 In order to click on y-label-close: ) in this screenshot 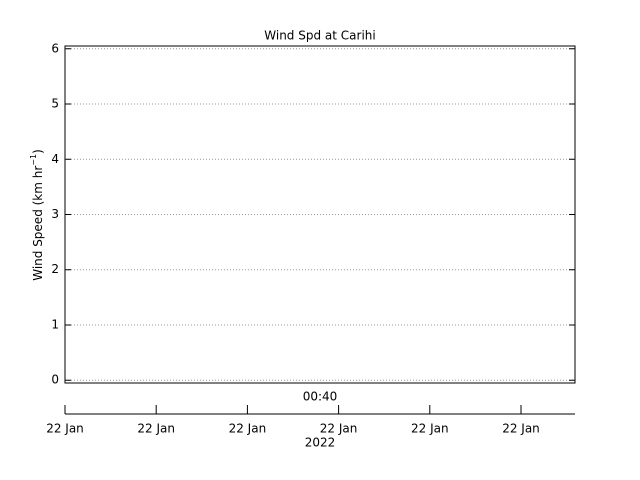, I will do `click(38, 151)`.